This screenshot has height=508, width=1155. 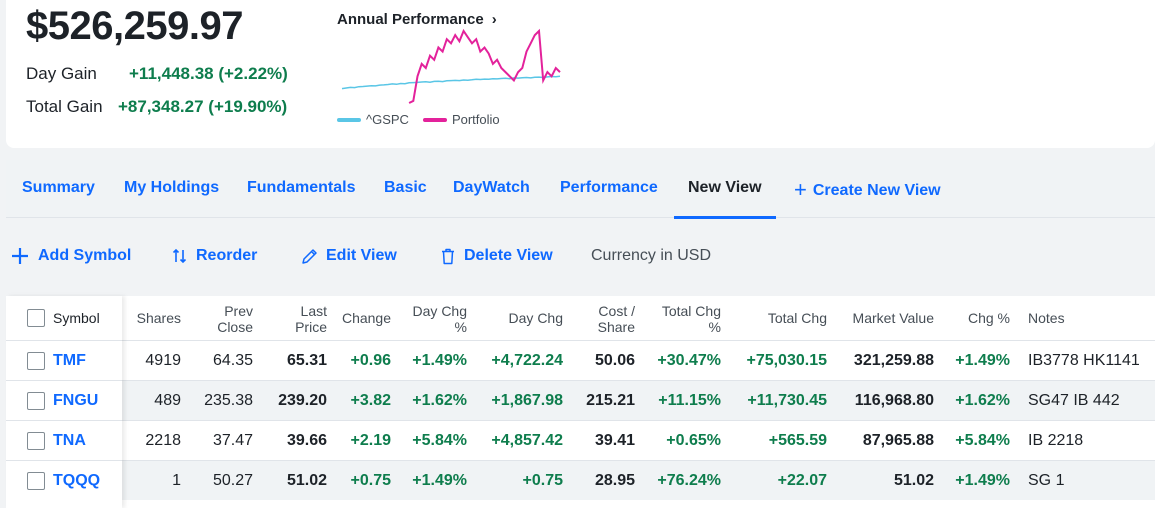 I want to click on symbol-cell: FNGU, so click(x=64, y=400).